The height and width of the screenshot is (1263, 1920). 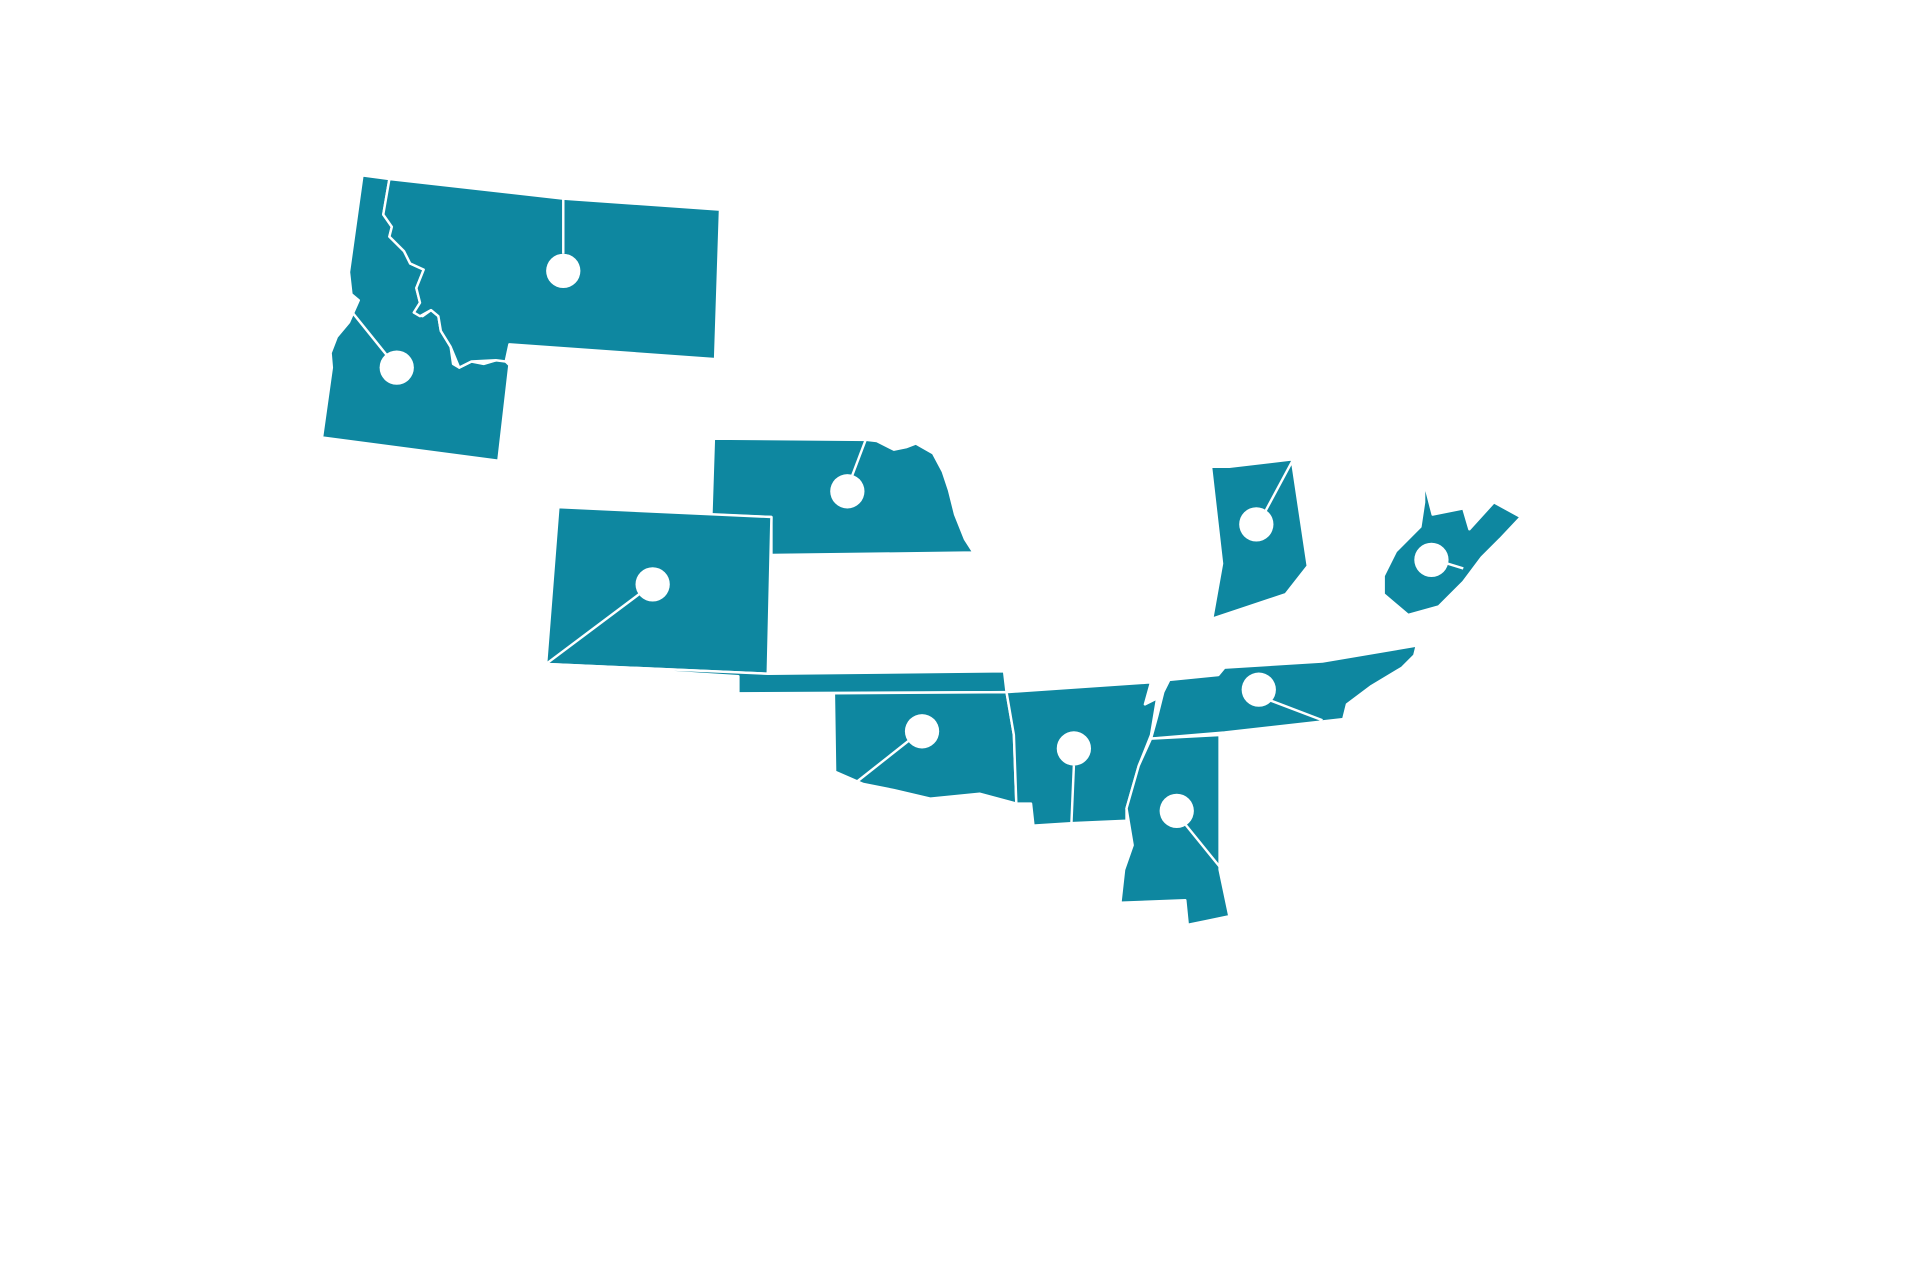 What do you see at coordinates (1452, 548) in the screenshot?
I see `west-virginia` at bounding box center [1452, 548].